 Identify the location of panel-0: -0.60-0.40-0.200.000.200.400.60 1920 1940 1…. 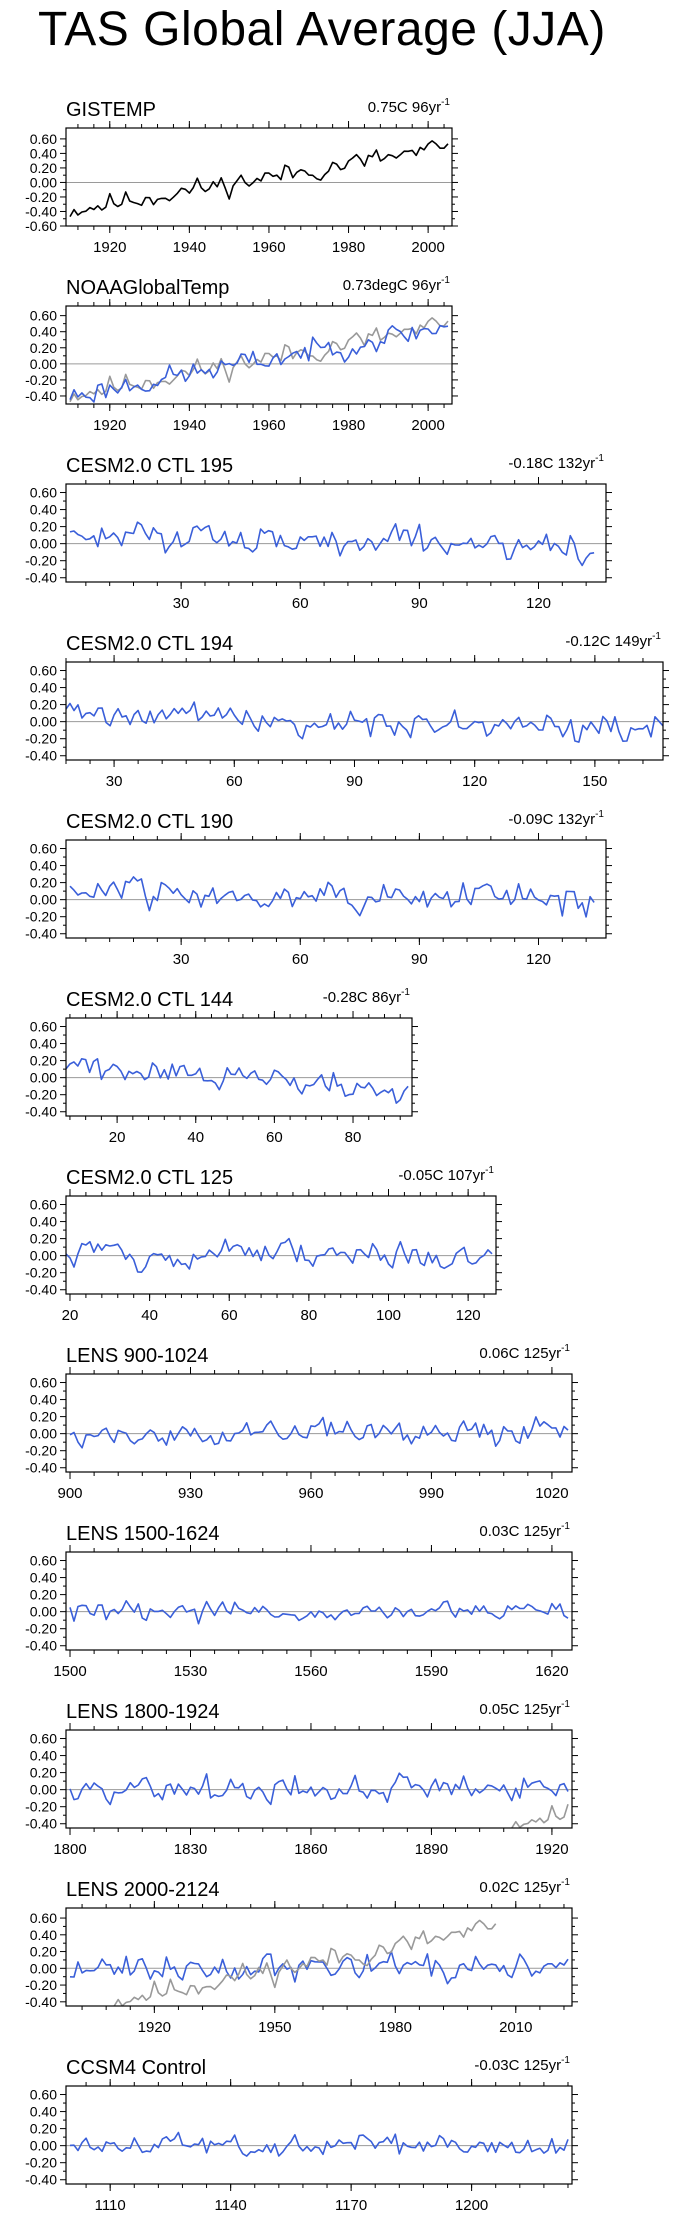
(241, 176).